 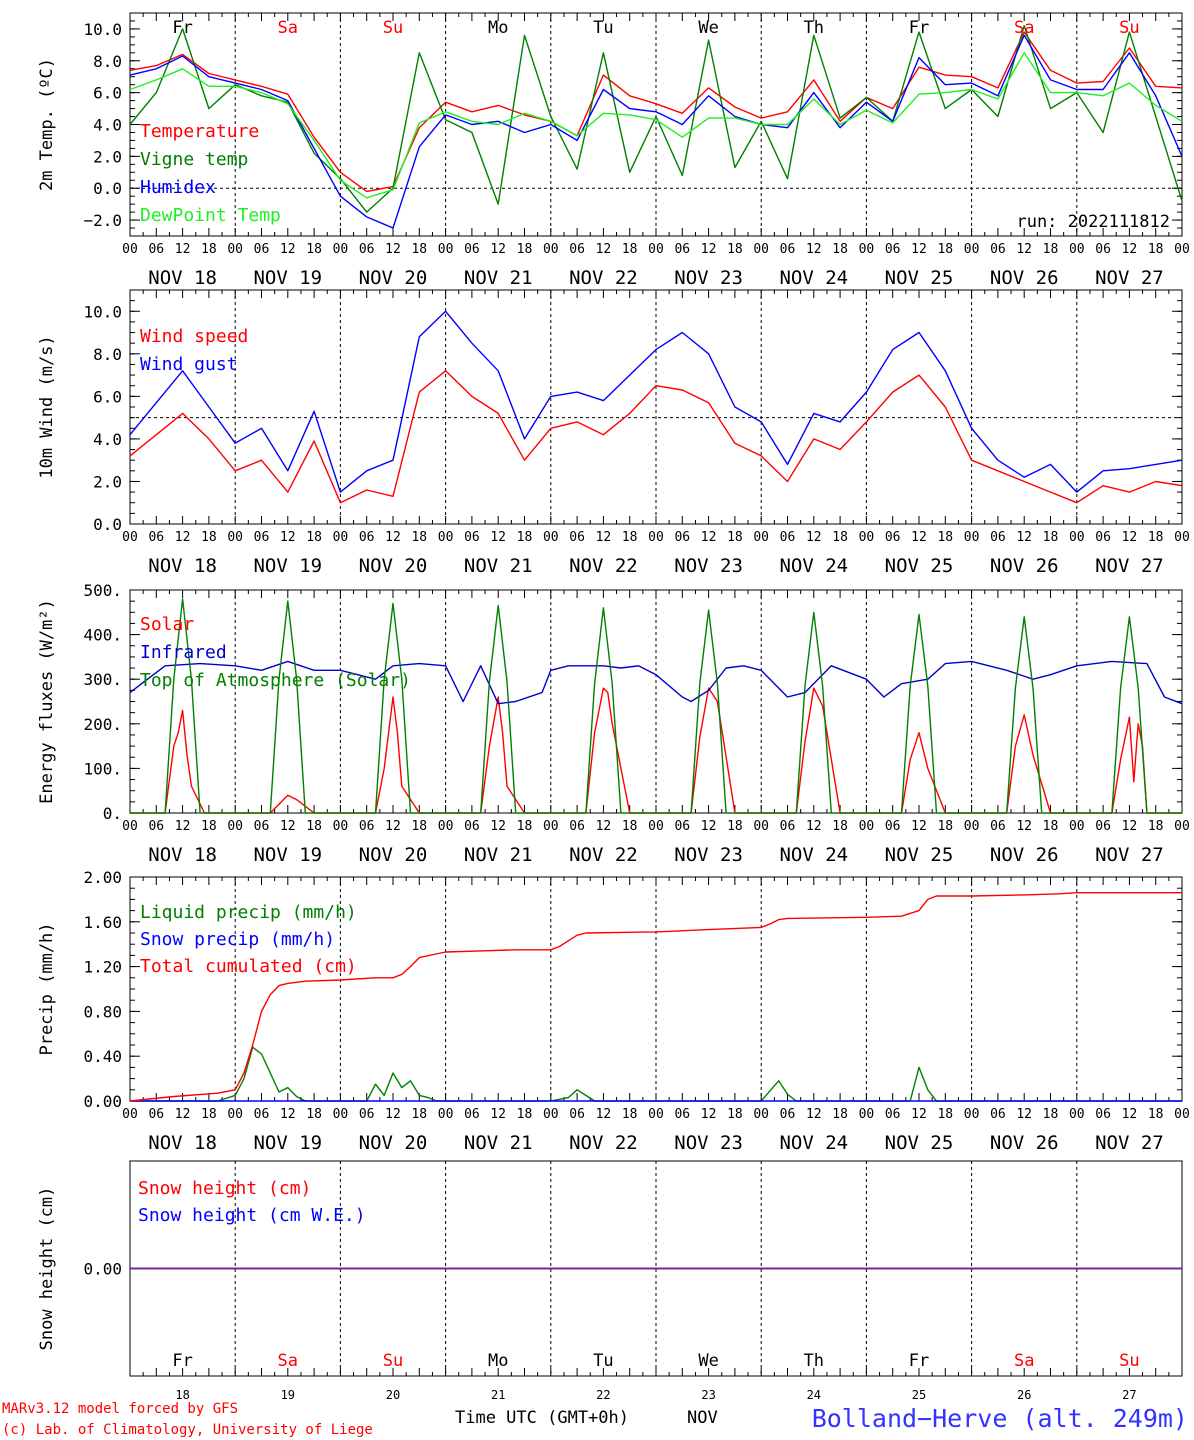 What do you see at coordinates (47, 701) in the screenshot?
I see `y-axis-title: Energy fluxes (W/m²)` at bounding box center [47, 701].